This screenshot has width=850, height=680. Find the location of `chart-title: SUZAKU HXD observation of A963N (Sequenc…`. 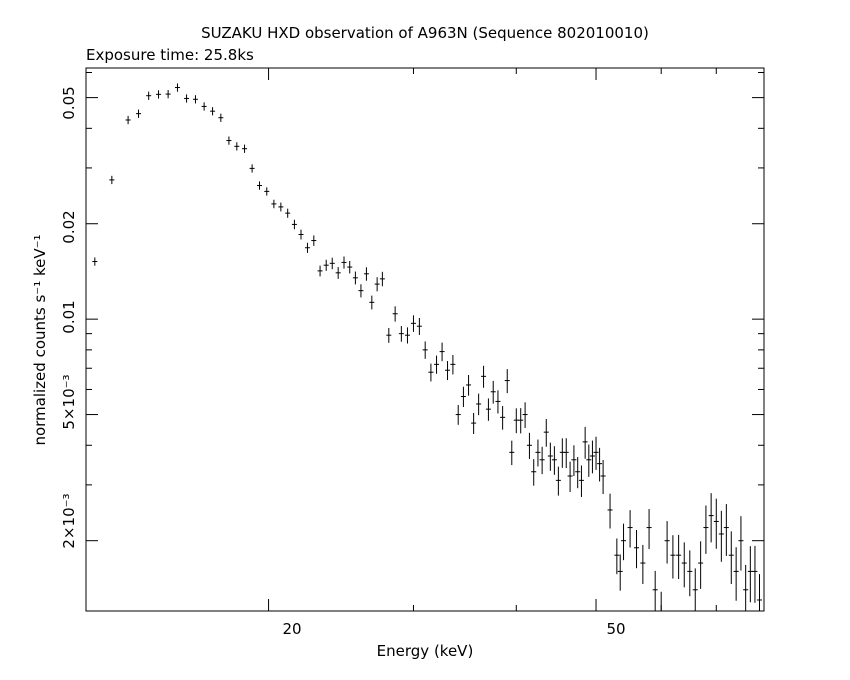

chart-title: SUZAKU HXD observation of A963N (Sequenc… is located at coordinates (425, 33).